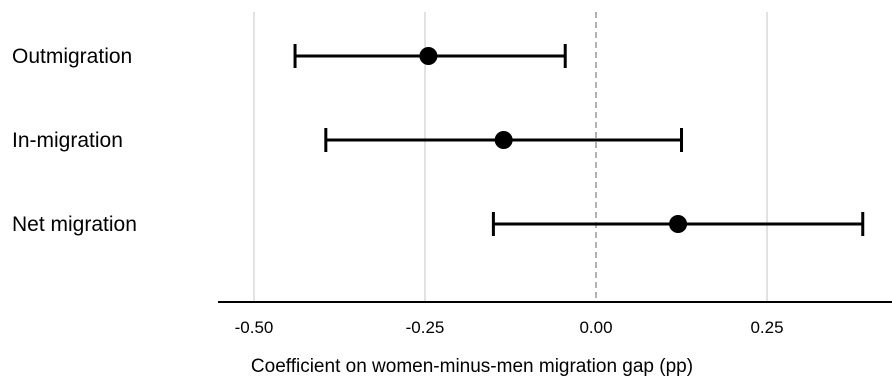  I want to click on category-labels: Outmigration In-migration Net migration, so click(74, 140).